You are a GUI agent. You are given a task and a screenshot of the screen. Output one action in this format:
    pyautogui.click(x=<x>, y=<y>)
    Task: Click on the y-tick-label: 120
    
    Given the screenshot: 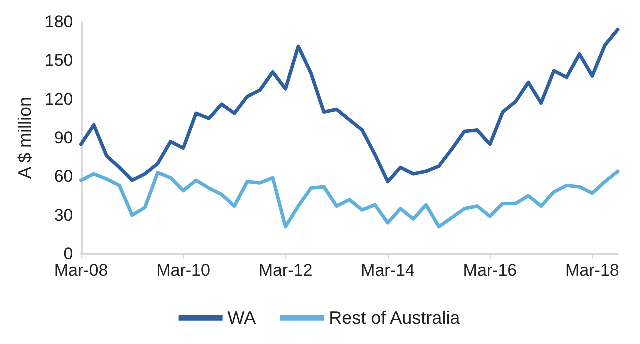 What is the action you would take?
    pyautogui.click(x=59, y=99)
    